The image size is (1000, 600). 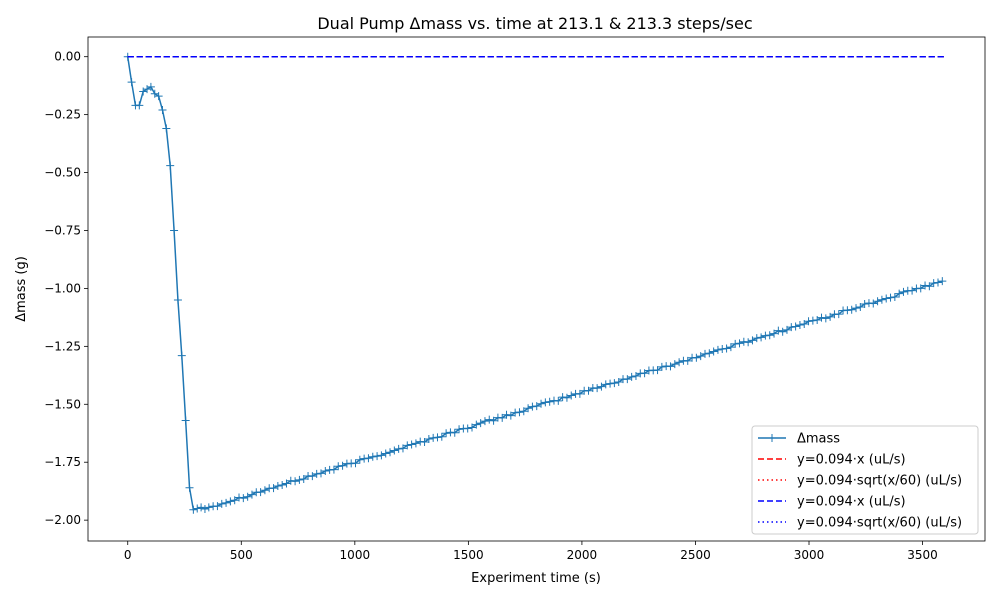 What do you see at coordinates (922, 555) in the screenshot?
I see `x-tick-label: 3500` at bounding box center [922, 555].